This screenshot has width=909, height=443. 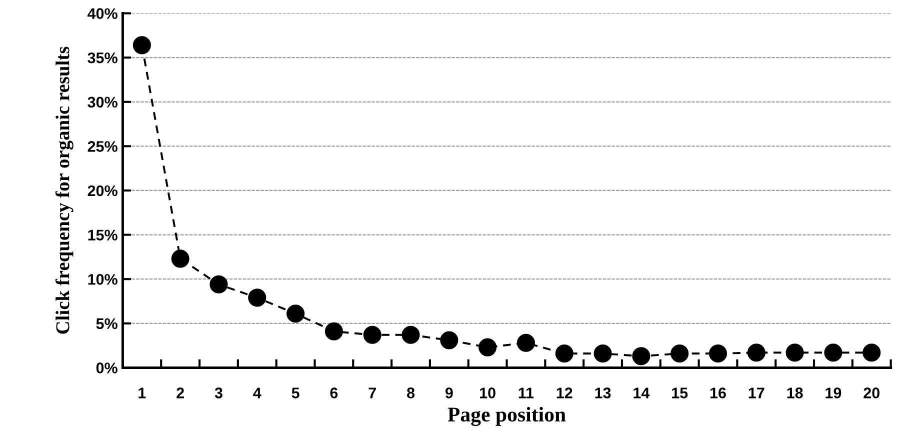 What do you see at coordinates (103, 235) in the screenshot?
I see `y-tick-label: 15%` at bounding box center [103, 235].